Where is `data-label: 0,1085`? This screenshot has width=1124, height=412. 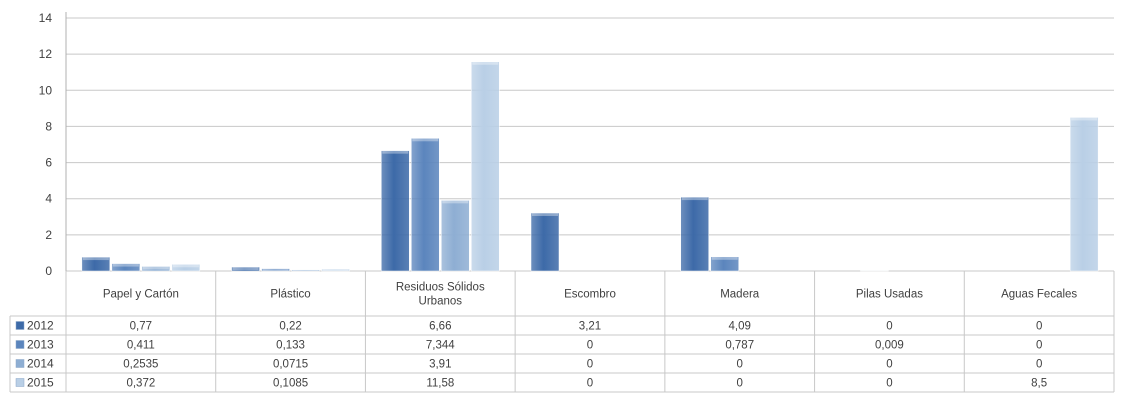
data-label: 0,1085 is located at coordinates (290, 384).